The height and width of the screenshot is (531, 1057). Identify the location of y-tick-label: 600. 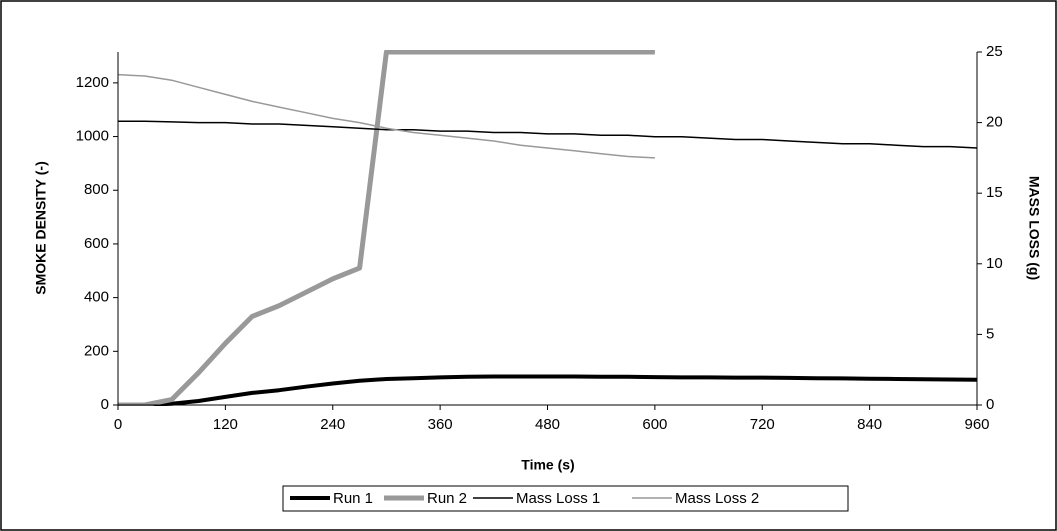
(96, 243).